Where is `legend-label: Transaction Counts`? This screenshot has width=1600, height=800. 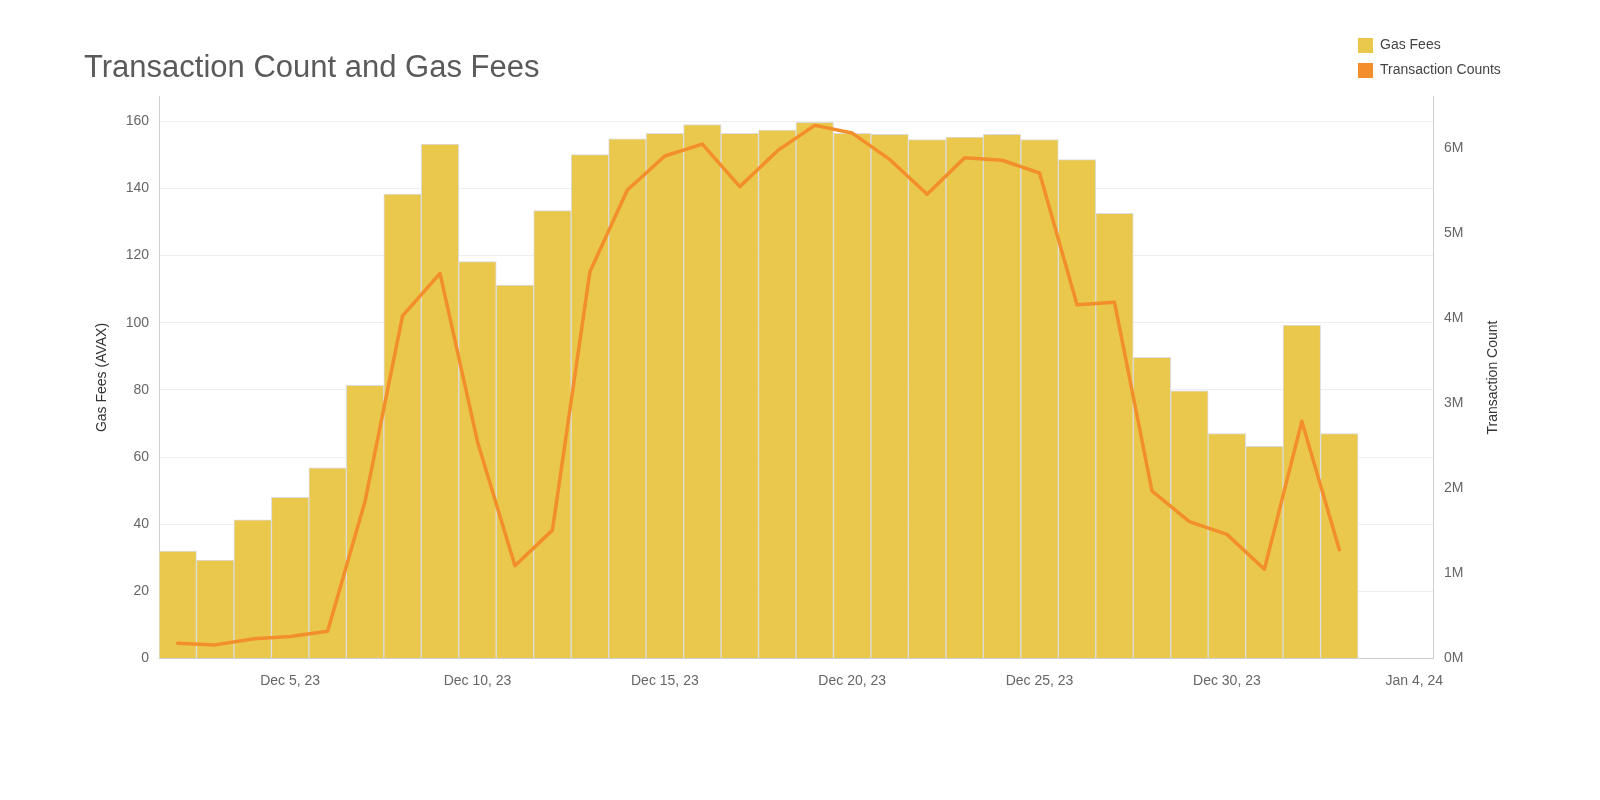 legend-label: Transaction Counts is located at coordinates (1440, 69).